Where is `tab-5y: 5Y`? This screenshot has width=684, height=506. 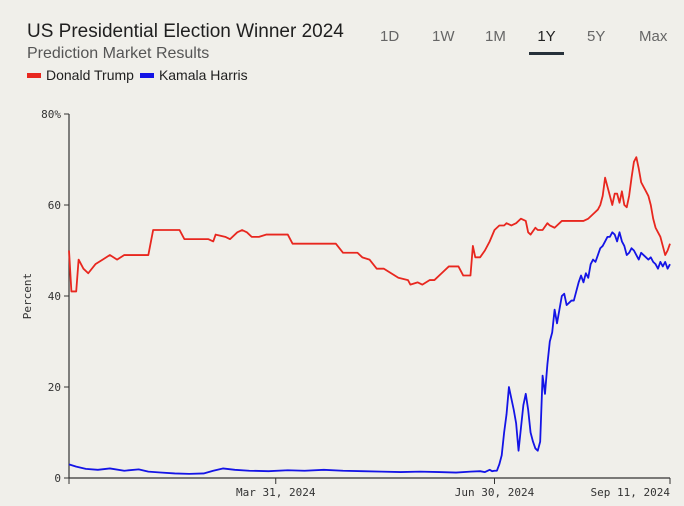
tab-5y: 5Y is located at coordinates (596, 36).